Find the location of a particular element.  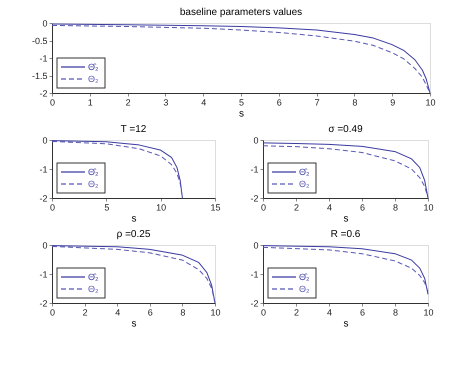

y-tick-label: -1.5 is located at coordinates (40, 76).